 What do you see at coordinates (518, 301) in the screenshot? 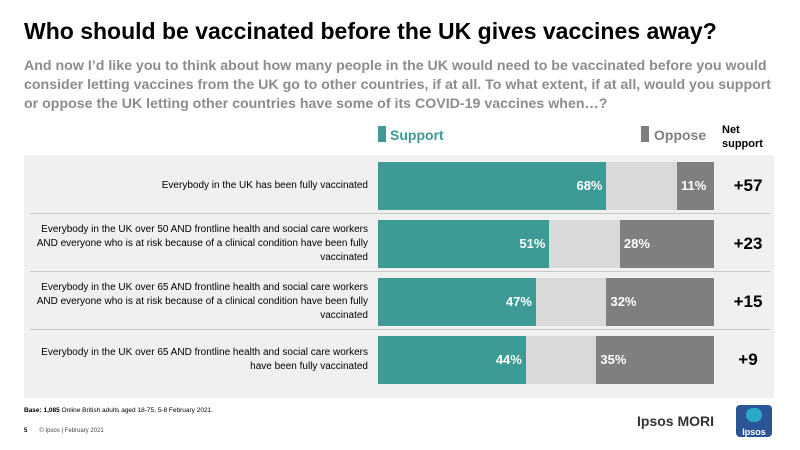
I see `bar-label-support: 47%` at bounding box center [518, 301].